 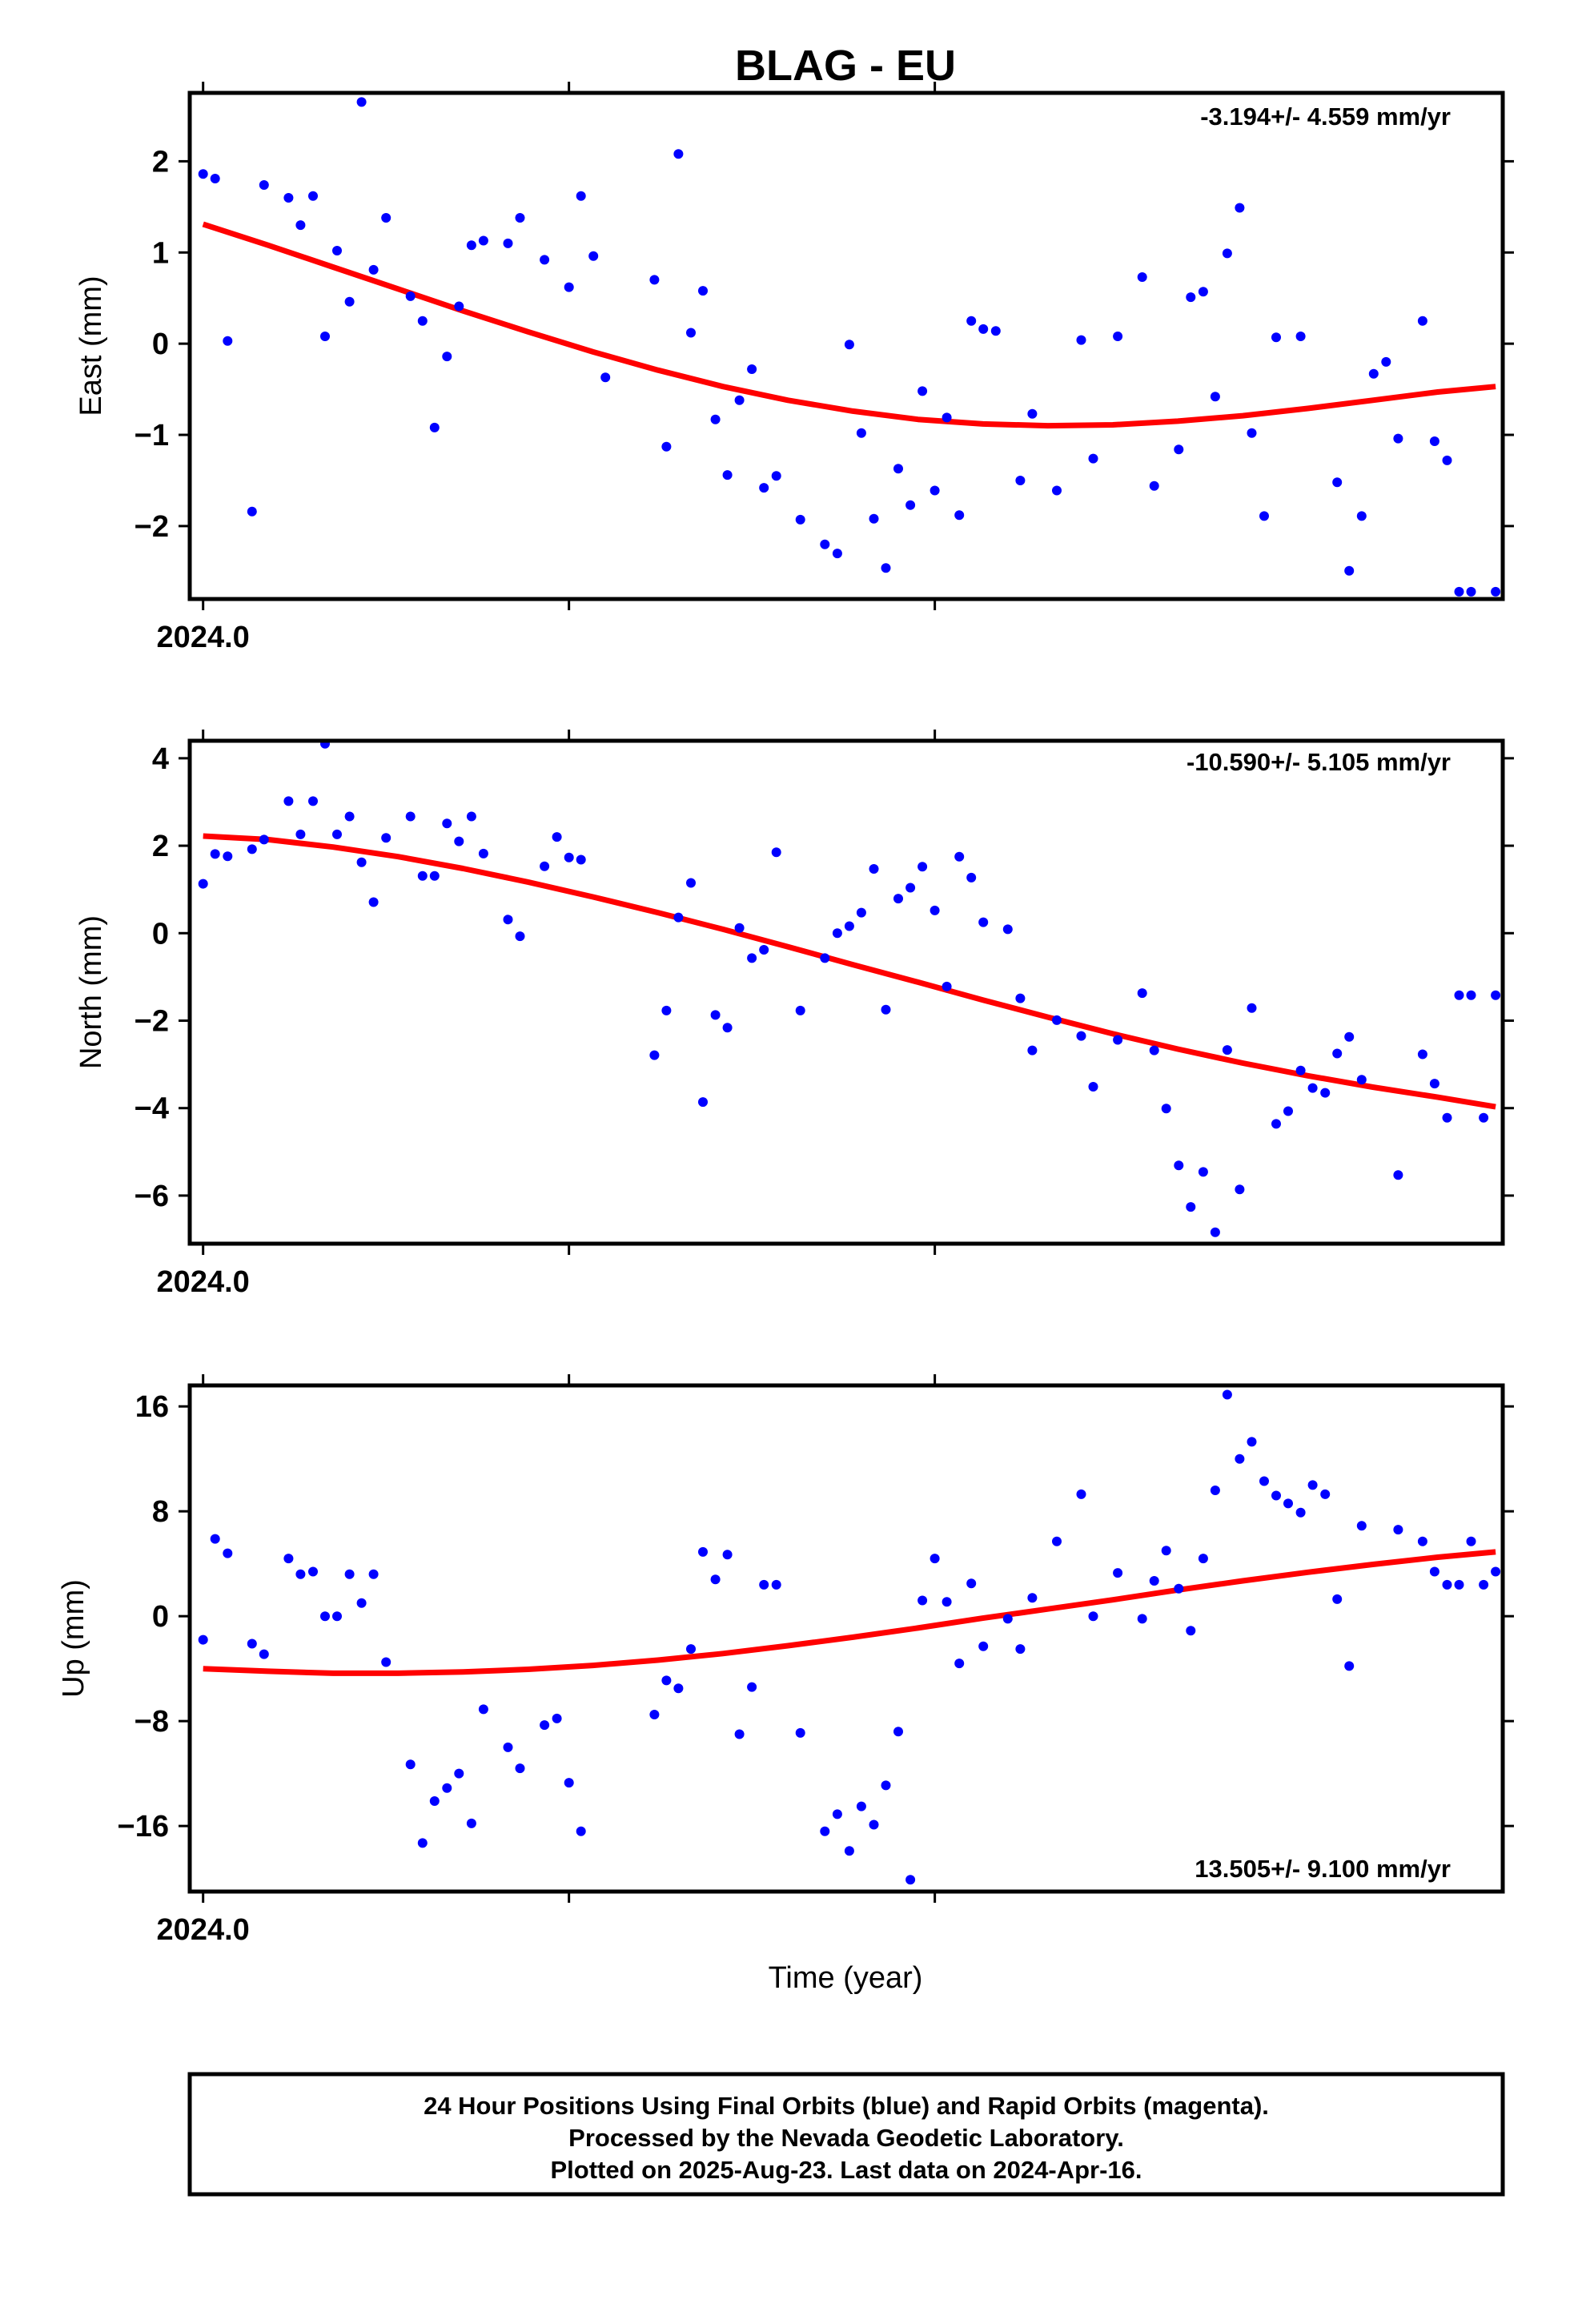 I want to click on y-tick-label: 2, so click(x=161, y=162).